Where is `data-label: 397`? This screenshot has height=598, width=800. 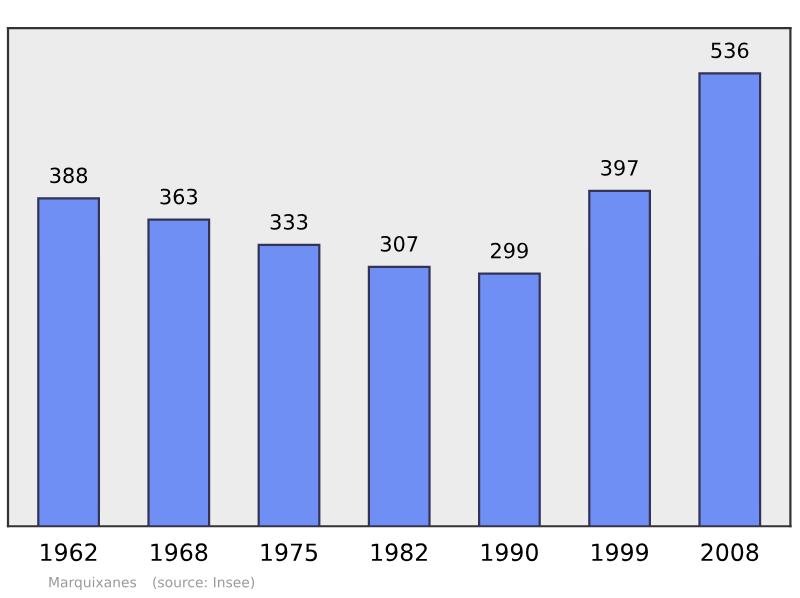
data-label: 397 is located at coordinates (619, 167).